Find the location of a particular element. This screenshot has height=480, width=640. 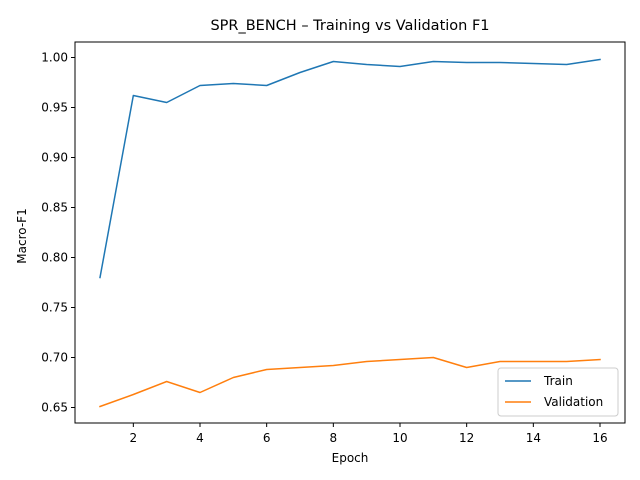

legend-label-train: Train is located at coordinates (558, 381).